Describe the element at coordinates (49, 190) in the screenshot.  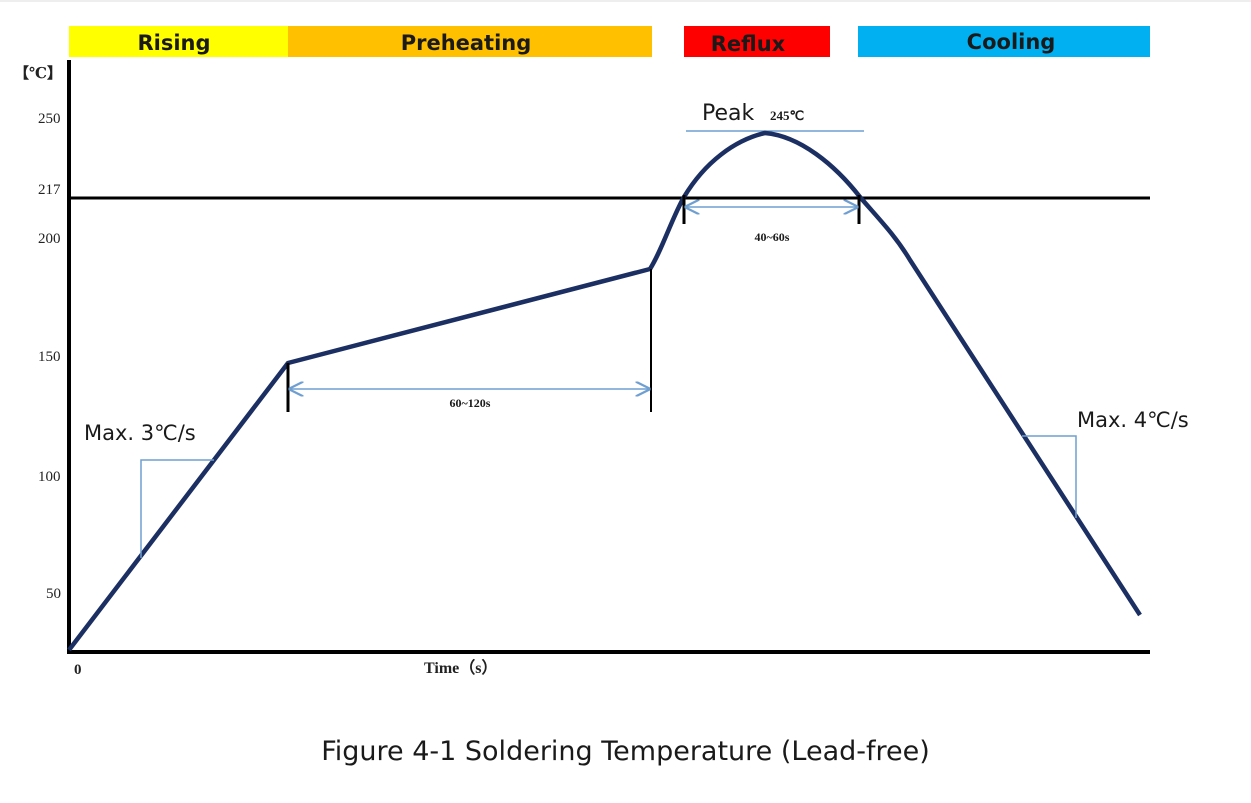
I see `y-tick-label: 217` at that location.